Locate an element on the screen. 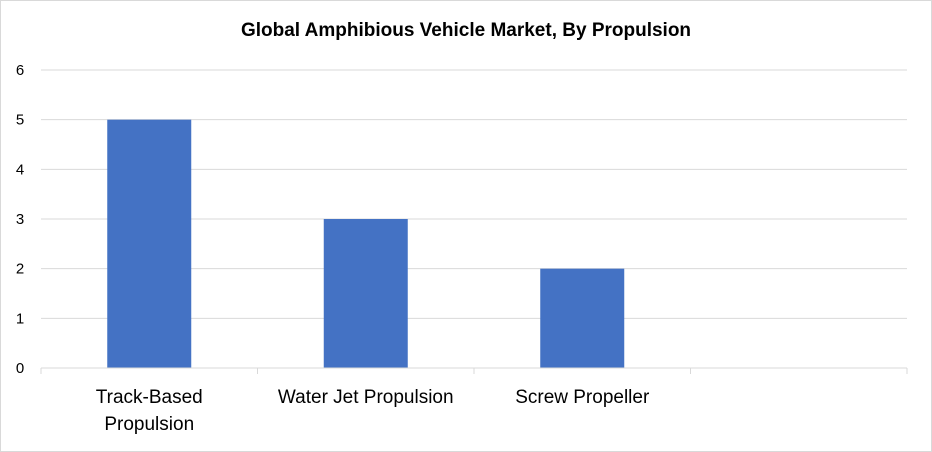 The image size is (932, 452). y-tick-label: 6 is located at coordinates (20, 70).